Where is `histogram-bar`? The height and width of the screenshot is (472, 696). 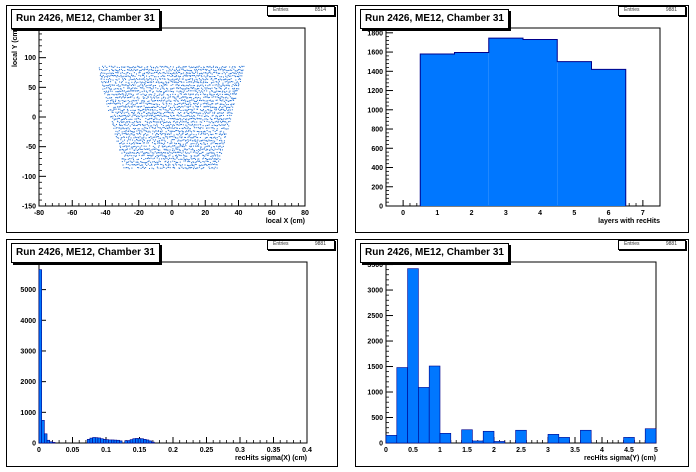
histogram-bar is located at coordinates (94, 440).